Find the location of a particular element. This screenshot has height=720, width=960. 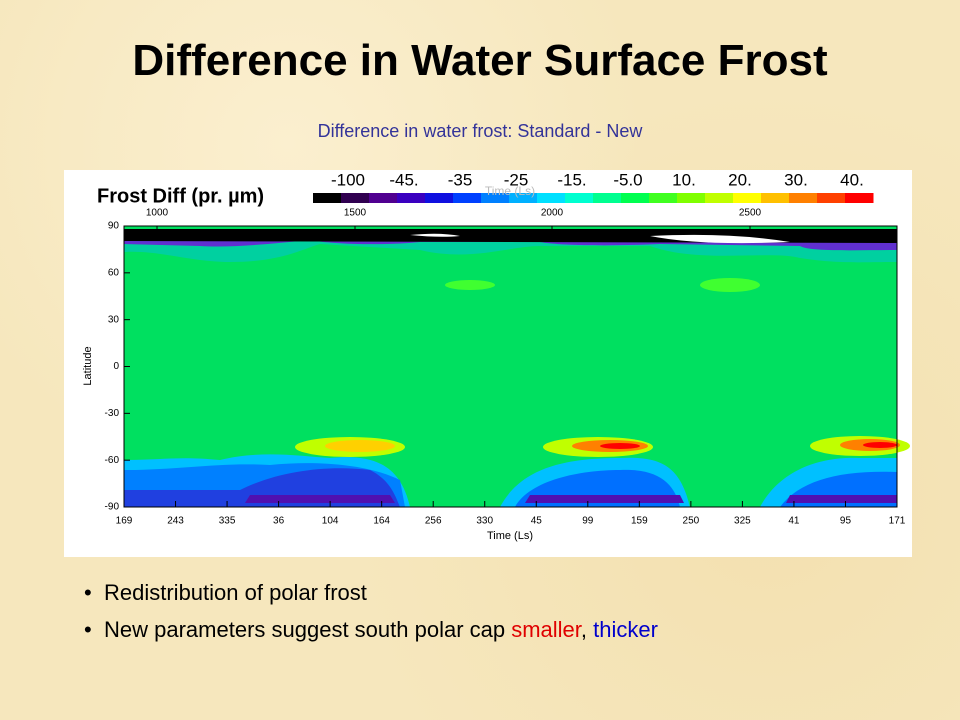

ghost-axis-title: Time (Ls) is located at coordinates (510, 191).